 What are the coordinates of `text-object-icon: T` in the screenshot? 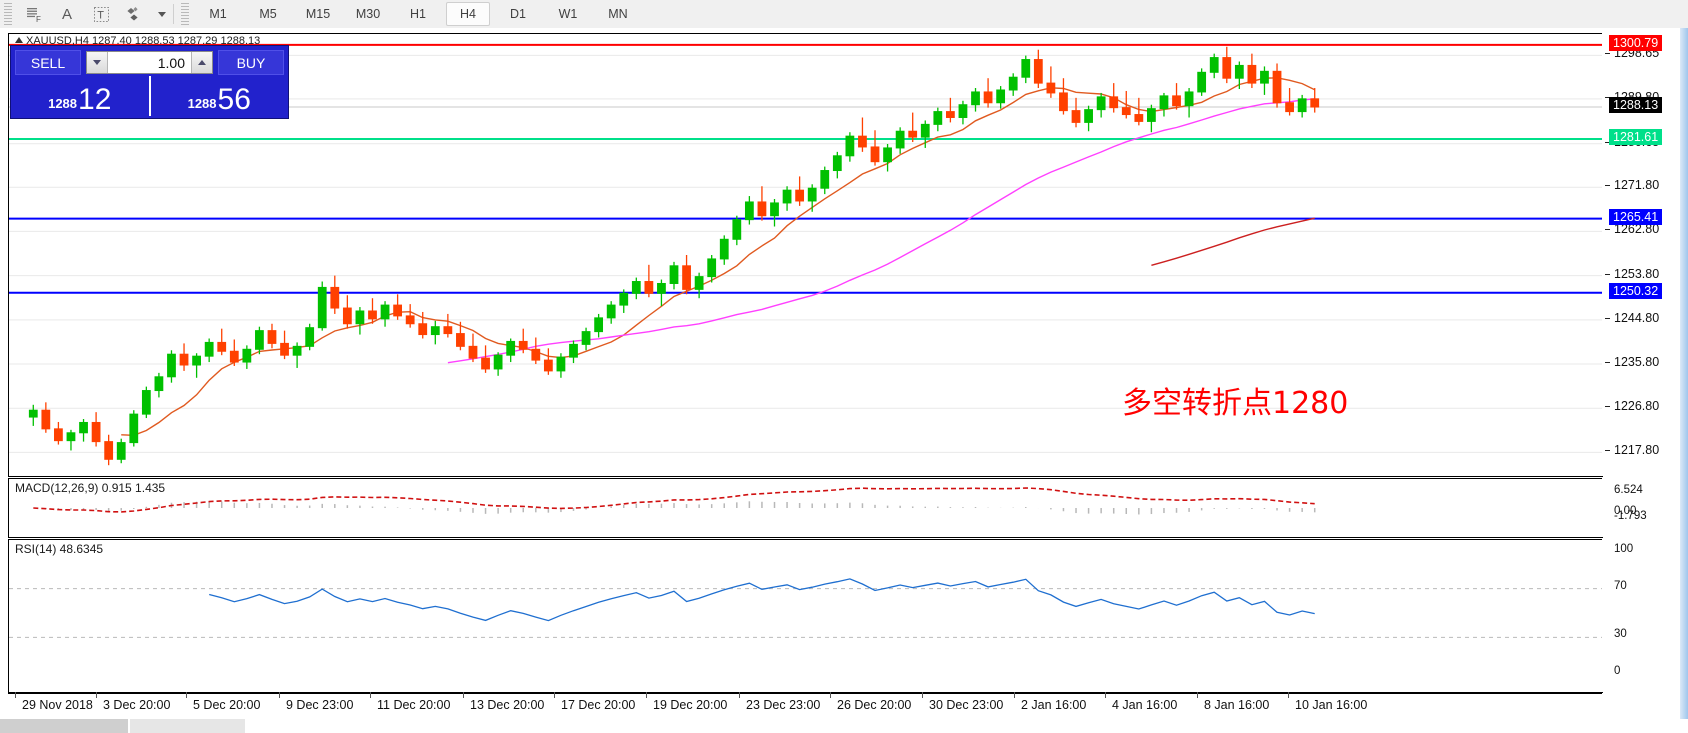 It's located at (101, 14).